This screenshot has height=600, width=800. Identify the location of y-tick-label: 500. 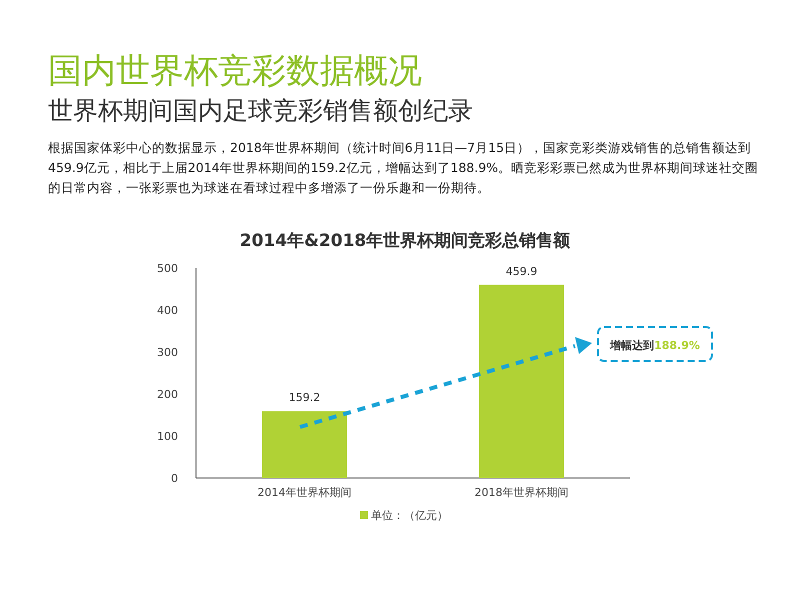
(167, 268).